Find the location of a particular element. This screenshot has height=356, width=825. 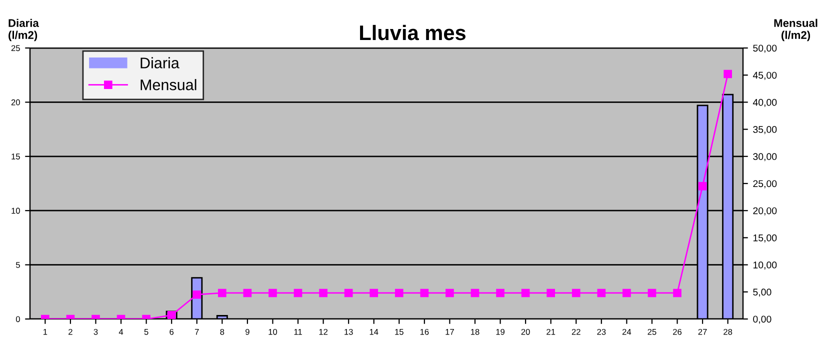

x-tick-label: 2 is located at coordinates (70, 331).